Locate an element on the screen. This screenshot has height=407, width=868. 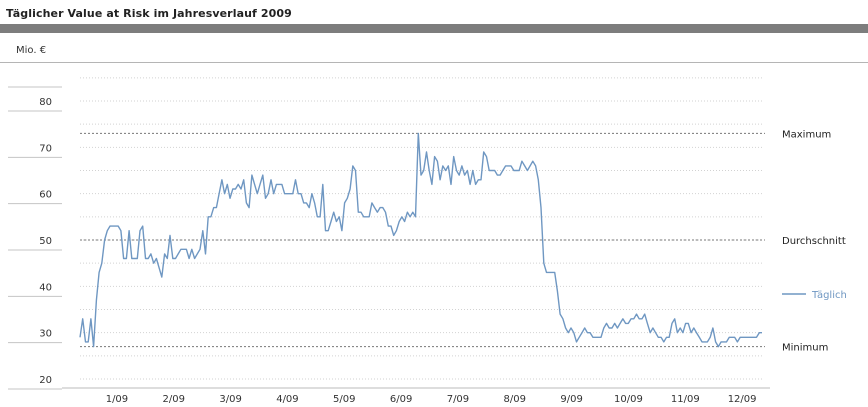
y-tick-label: 70 is located at coordinates (45, 148).